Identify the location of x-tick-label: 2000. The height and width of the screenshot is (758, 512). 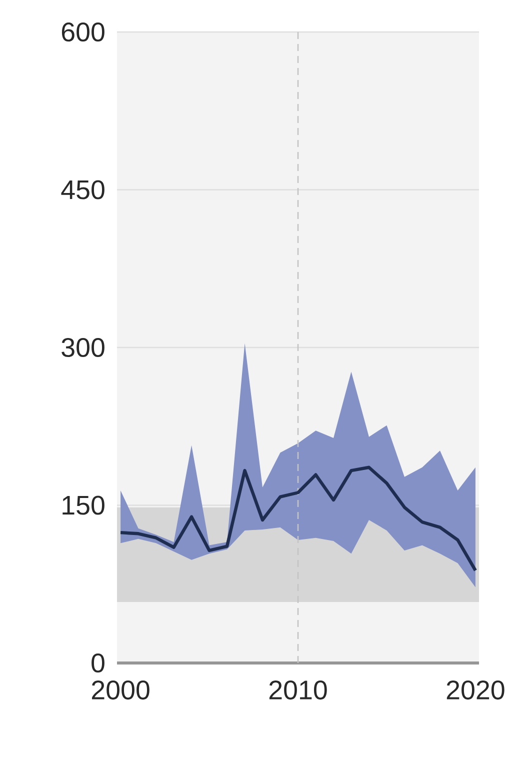
(121, 690).